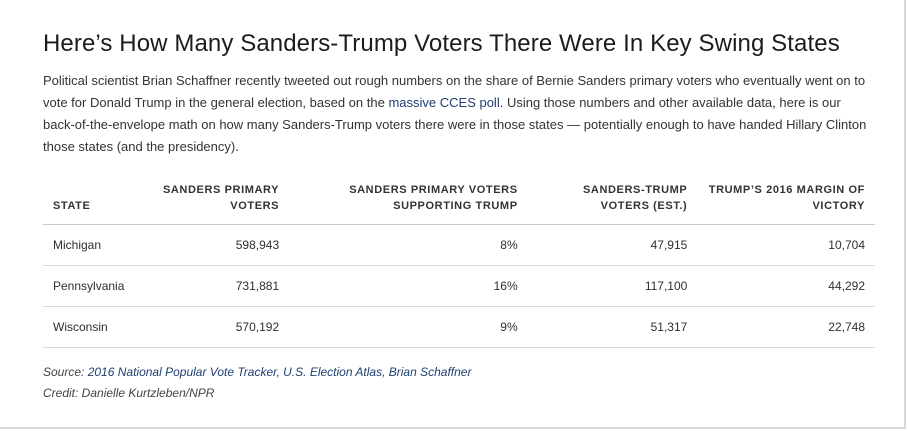 This screenshot has width=908, height=431. What do you see at coordinates (786, 286) in the screenshot?
I see `cell-trump-margin: 44,292` at bounding box center [786, 286].